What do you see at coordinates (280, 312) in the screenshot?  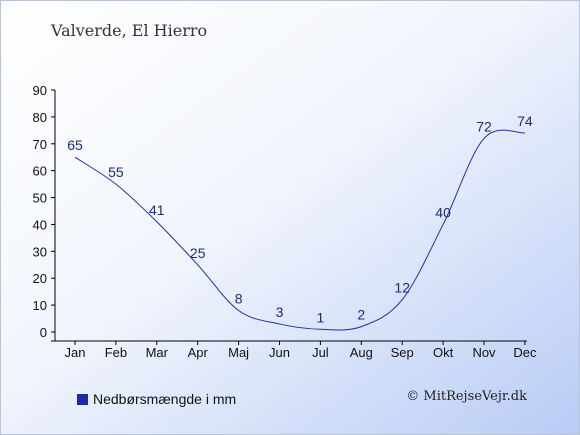 I see `data-label: 3` at bounding box center [280, 312].